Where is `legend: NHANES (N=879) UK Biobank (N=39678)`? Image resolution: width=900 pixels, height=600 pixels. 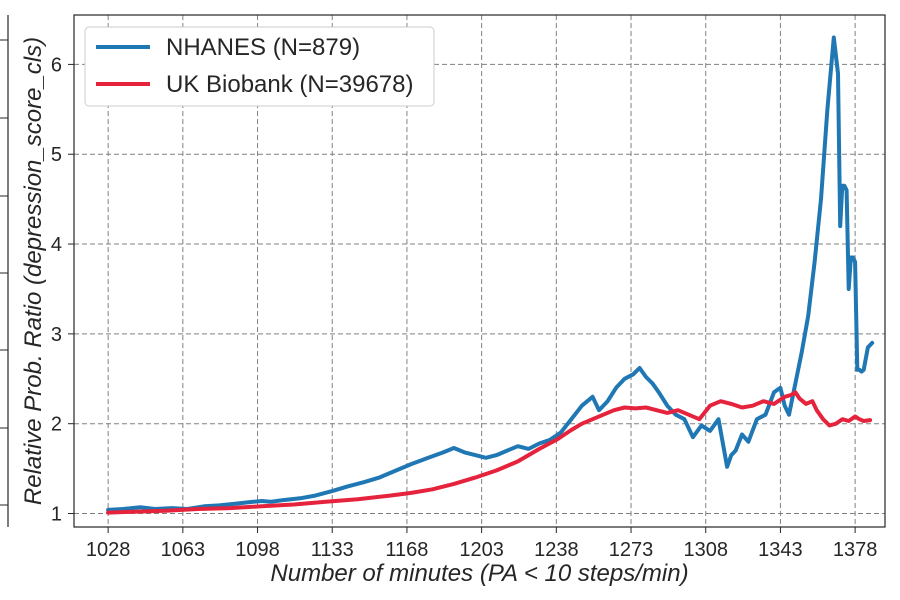 legend: NHANES (N=879) UK Biobank (N=39678) is located at coordinates (259, 66).